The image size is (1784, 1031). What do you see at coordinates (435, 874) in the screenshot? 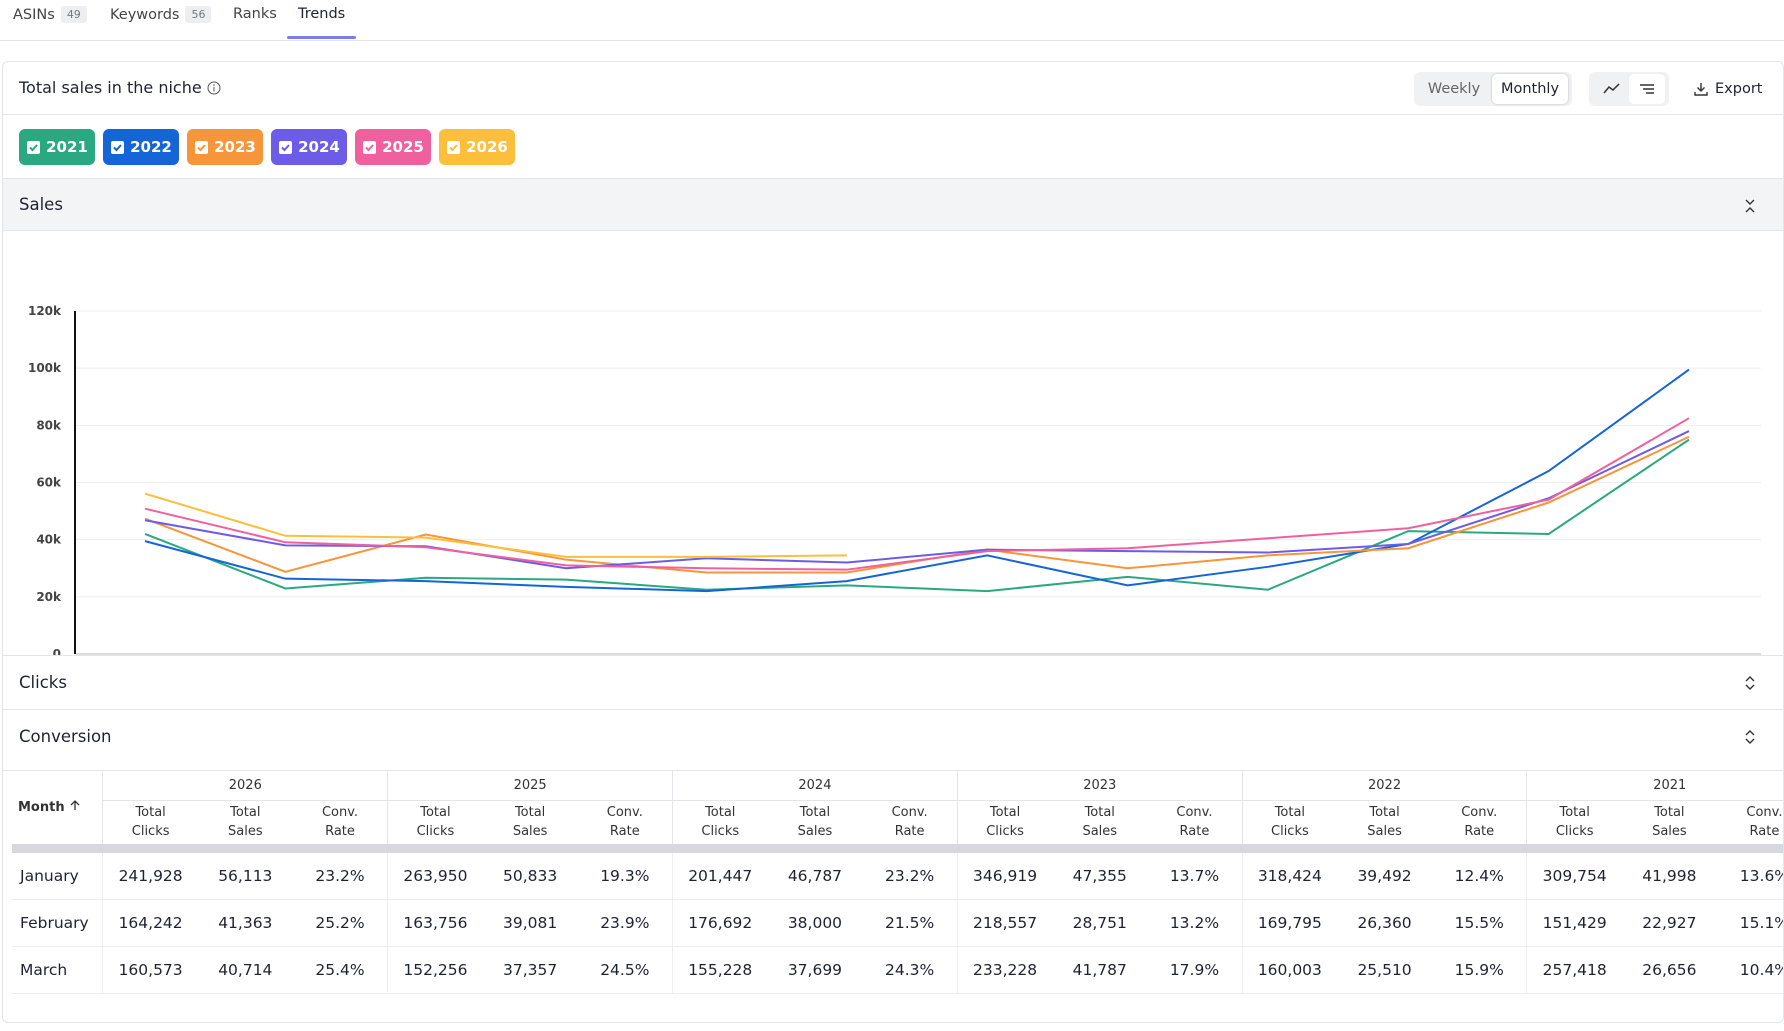
I see `cell: 263,950` at bounding box center [435, 874].